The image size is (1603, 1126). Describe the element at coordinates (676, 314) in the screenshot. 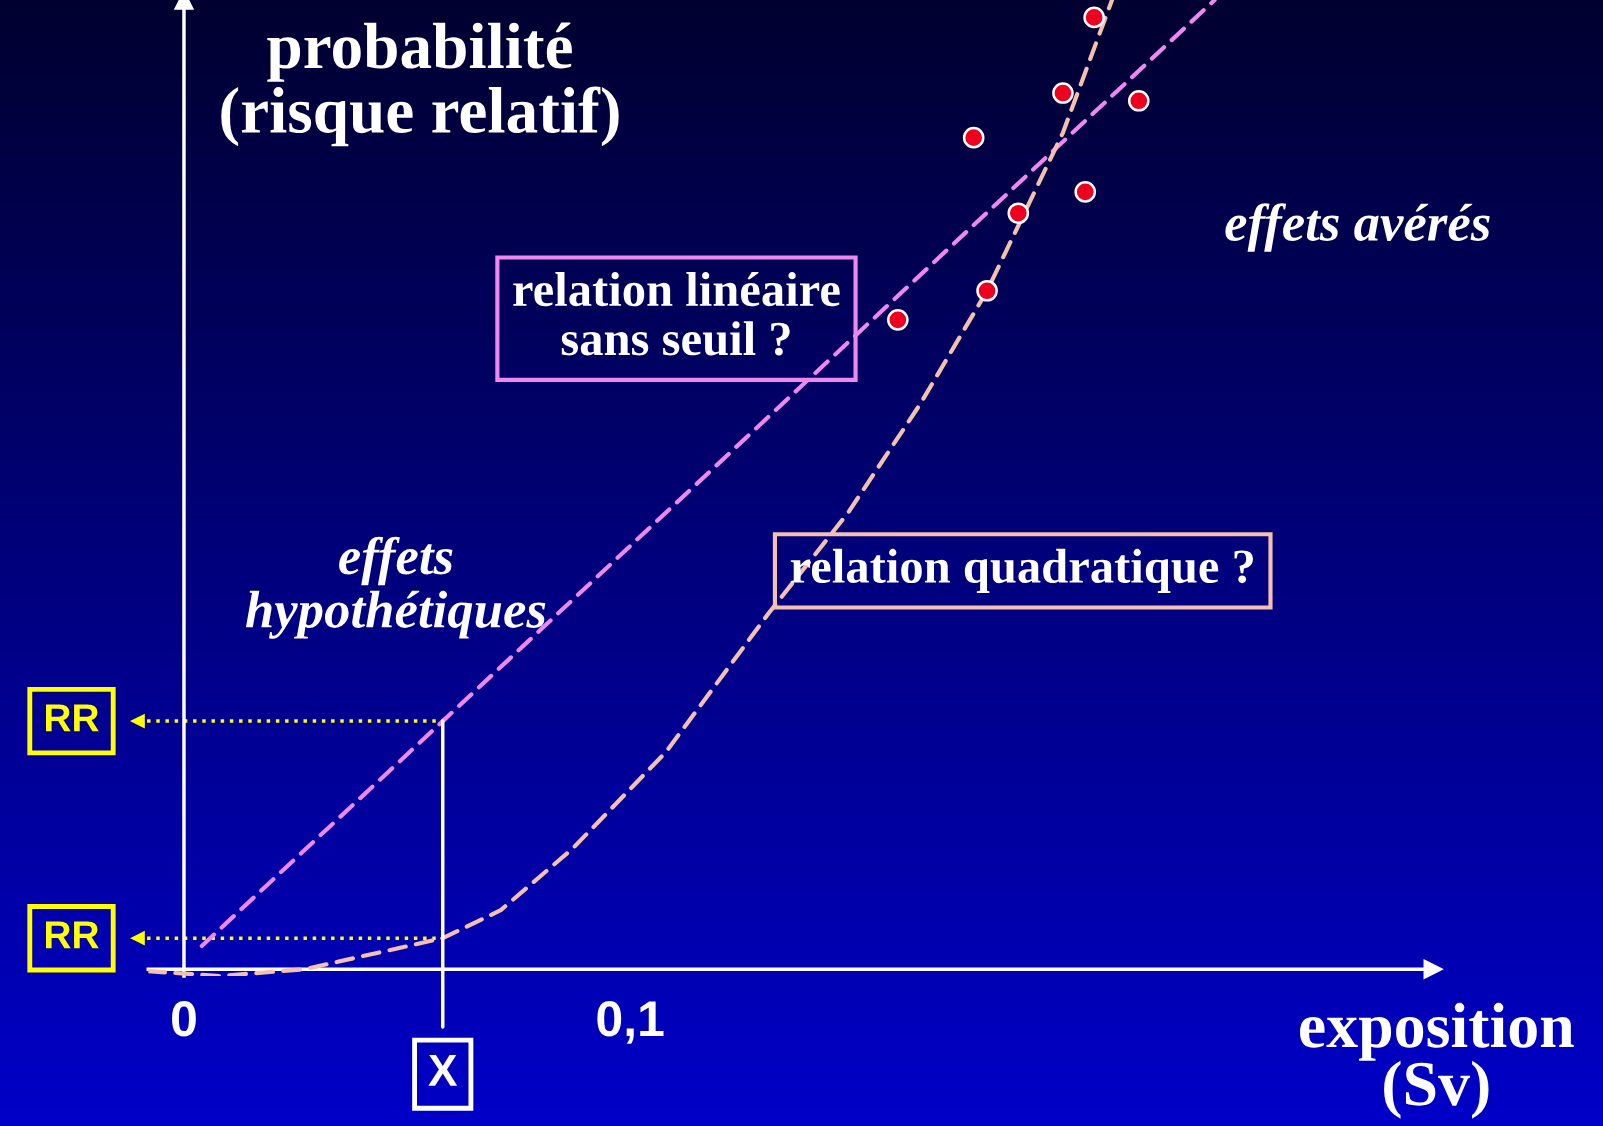

I see `annotation: relation linéaire sans seuil ?` at that location.